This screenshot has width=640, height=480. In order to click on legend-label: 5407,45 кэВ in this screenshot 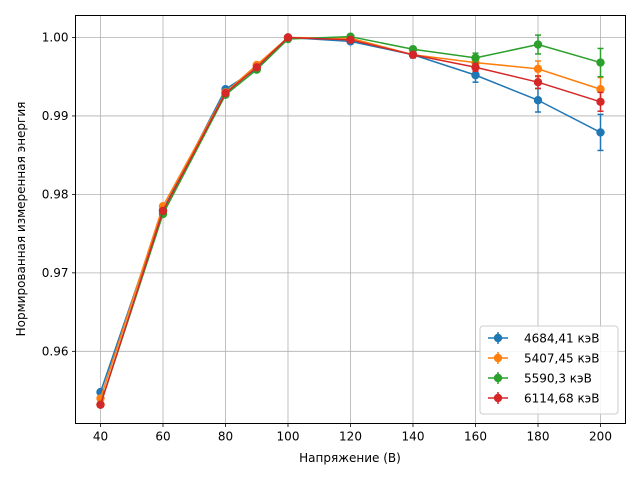, I will do `click(562, 359)`.